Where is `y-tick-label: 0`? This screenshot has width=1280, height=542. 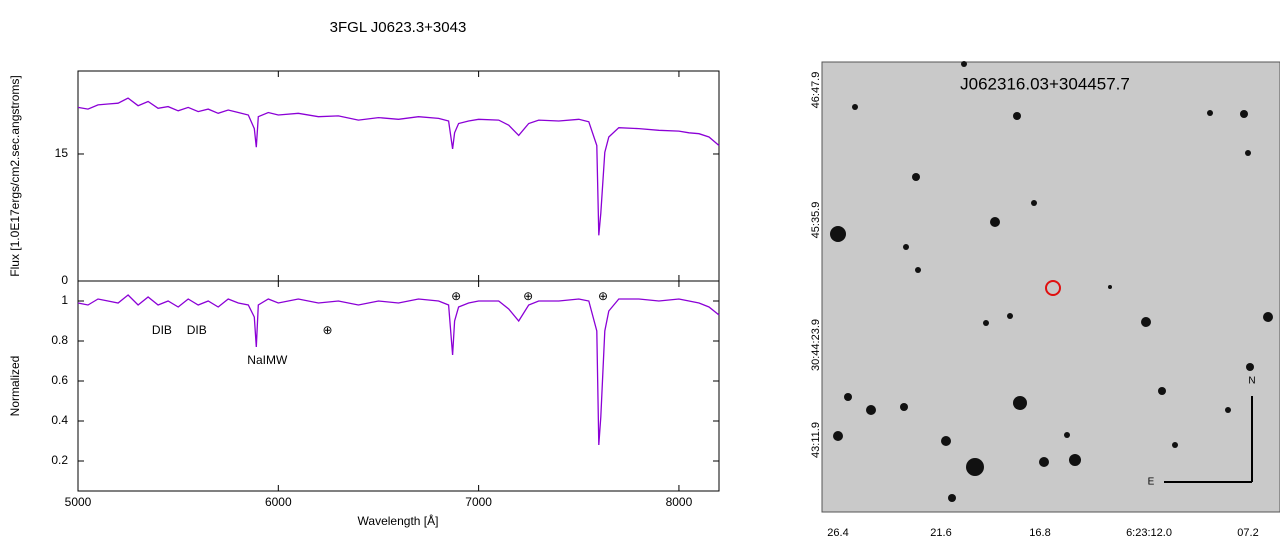 y-tick-label: 0 is located at coordinates (64, 280).